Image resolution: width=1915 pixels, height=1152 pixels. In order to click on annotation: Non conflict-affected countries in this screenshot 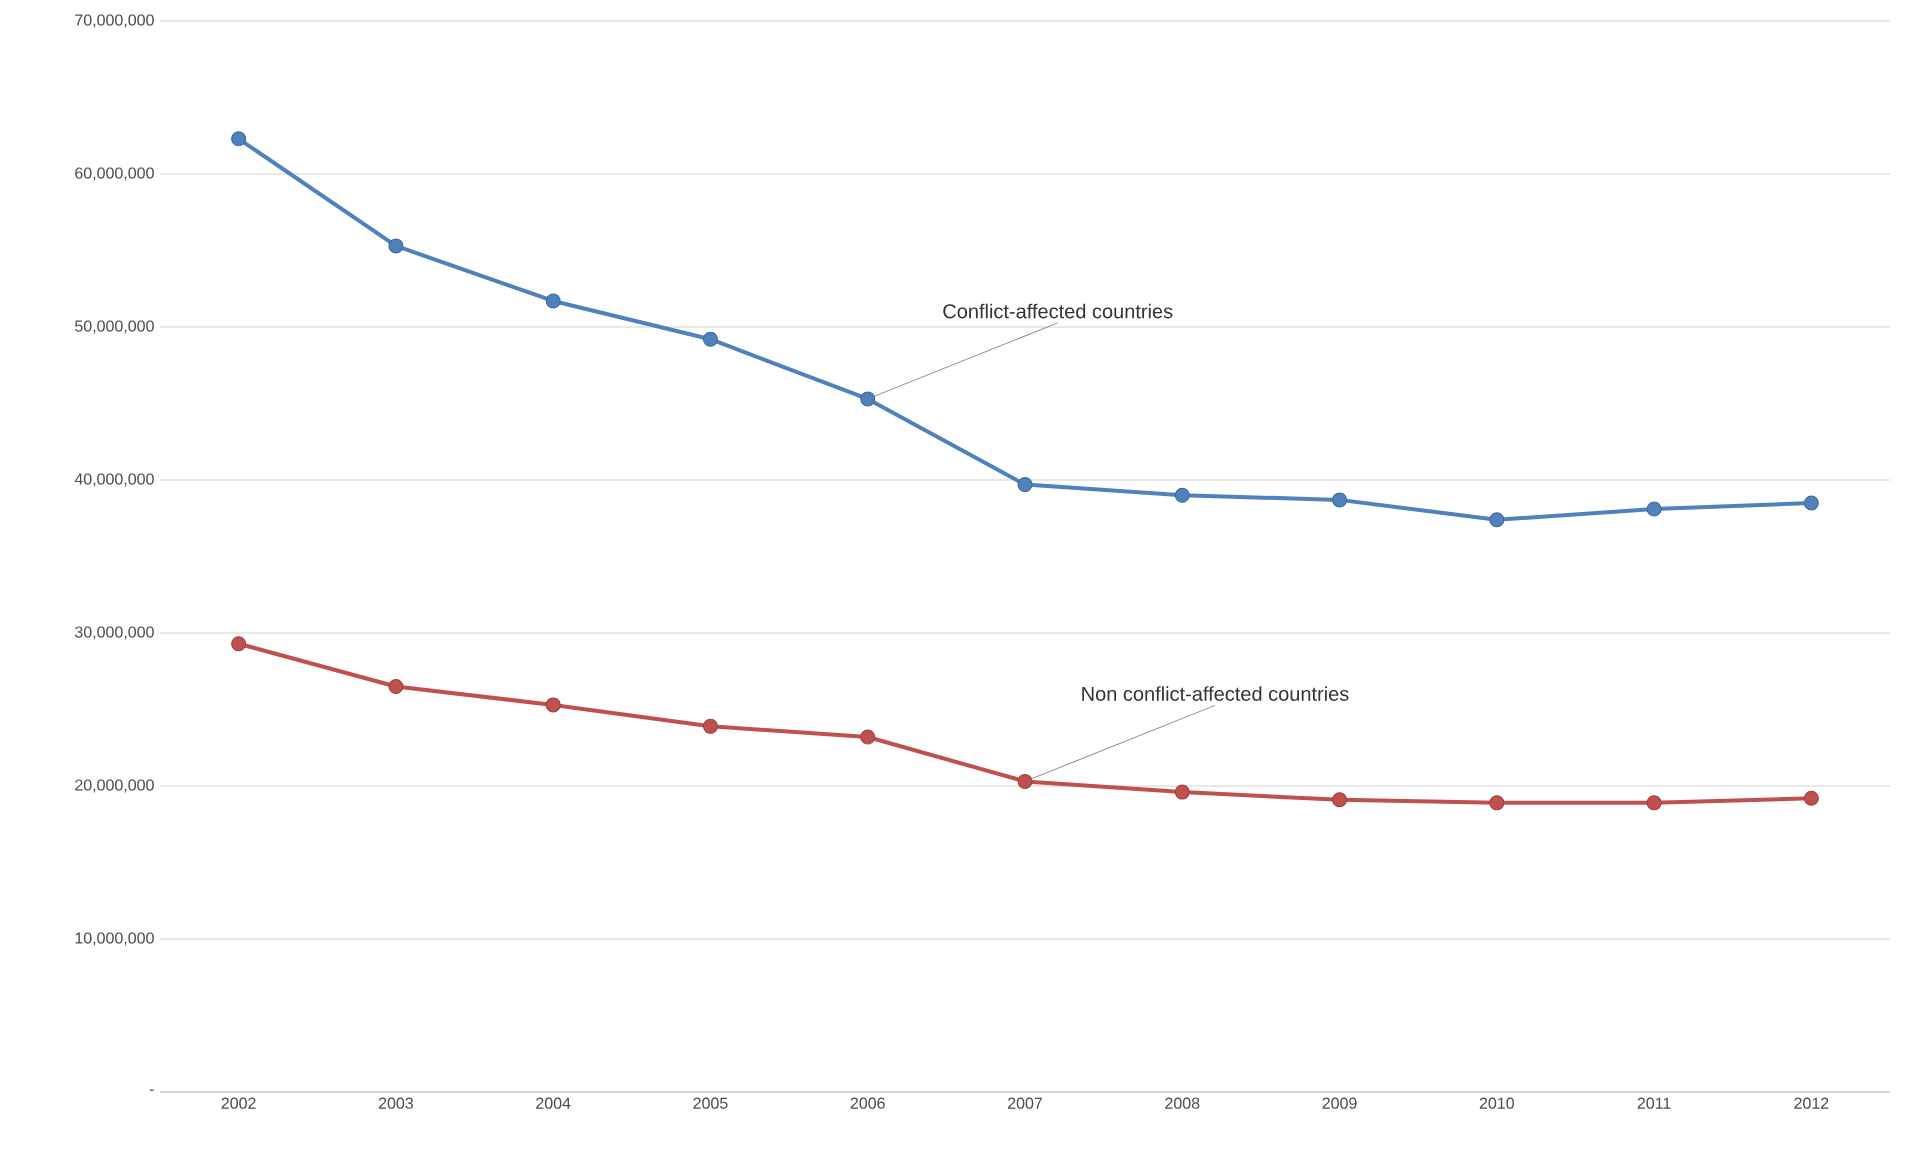, I will do `click(1215, 693)`.